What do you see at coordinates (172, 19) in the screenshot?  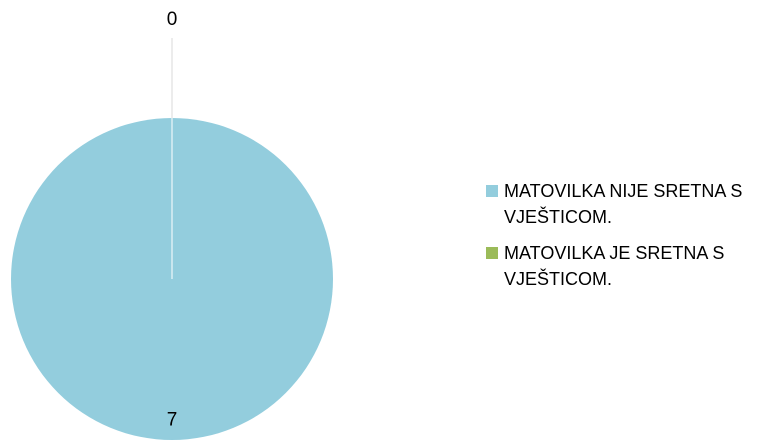 I see `data-label: 0` at bounding box center [172, 19].